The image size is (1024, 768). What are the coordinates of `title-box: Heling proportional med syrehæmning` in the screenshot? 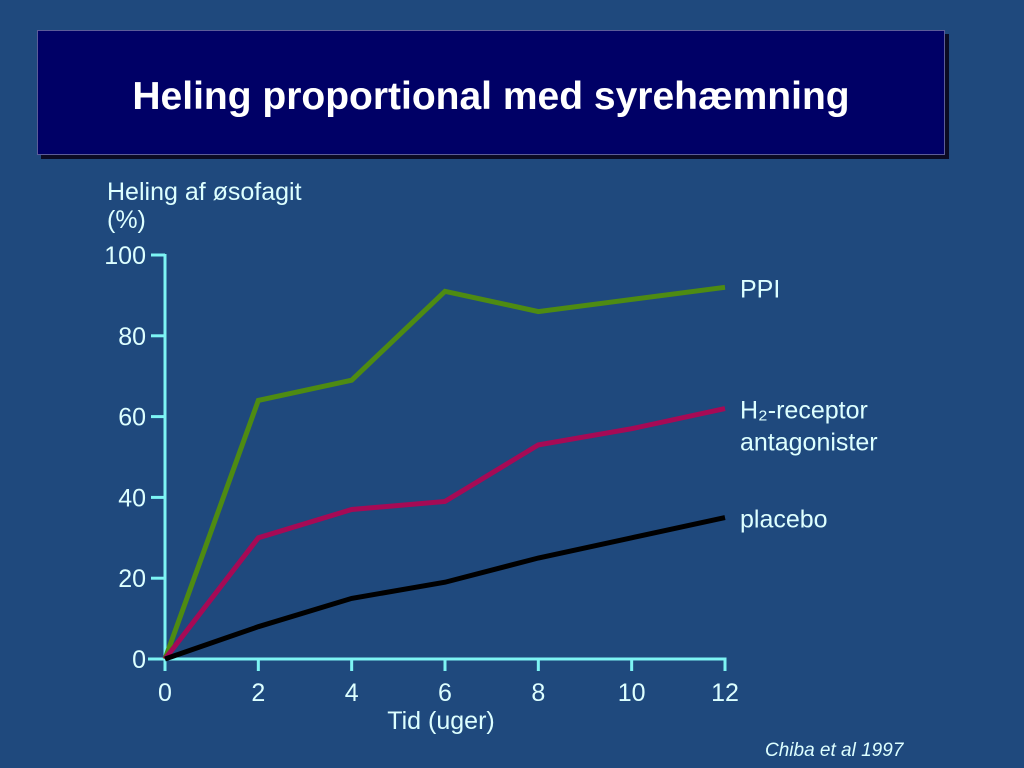 It's located at (491, 92).